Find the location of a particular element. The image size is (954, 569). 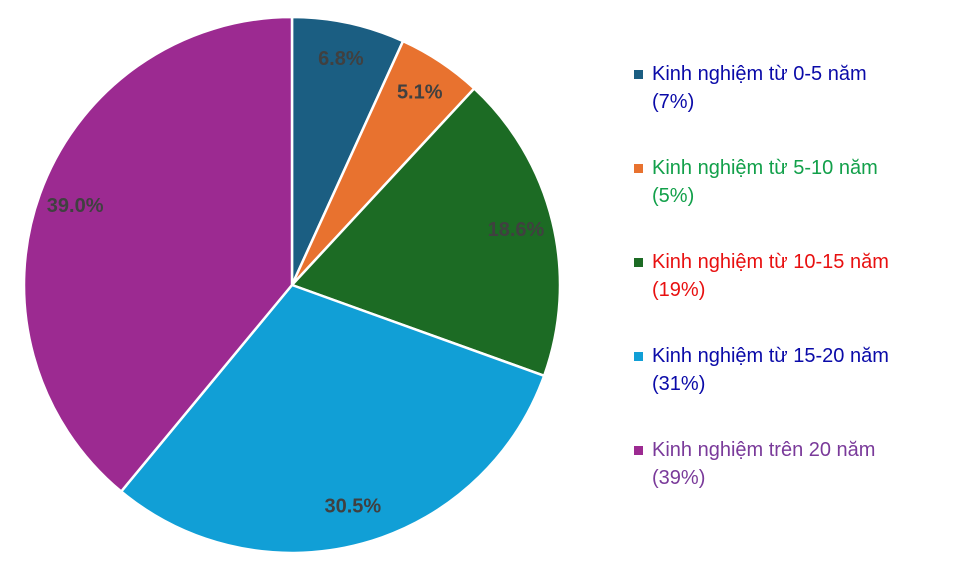

slice-label: 6.8% is located at coordinates (341, 59).